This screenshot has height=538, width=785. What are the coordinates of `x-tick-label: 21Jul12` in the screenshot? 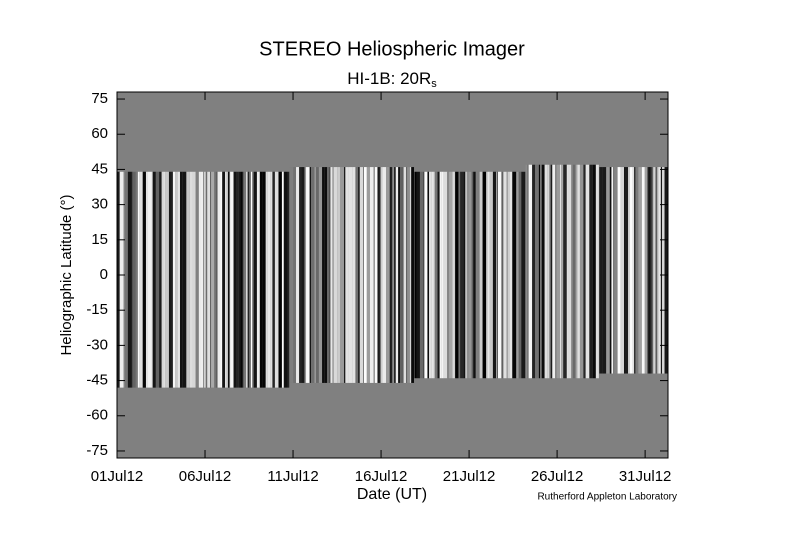 It's located at (469, 476).